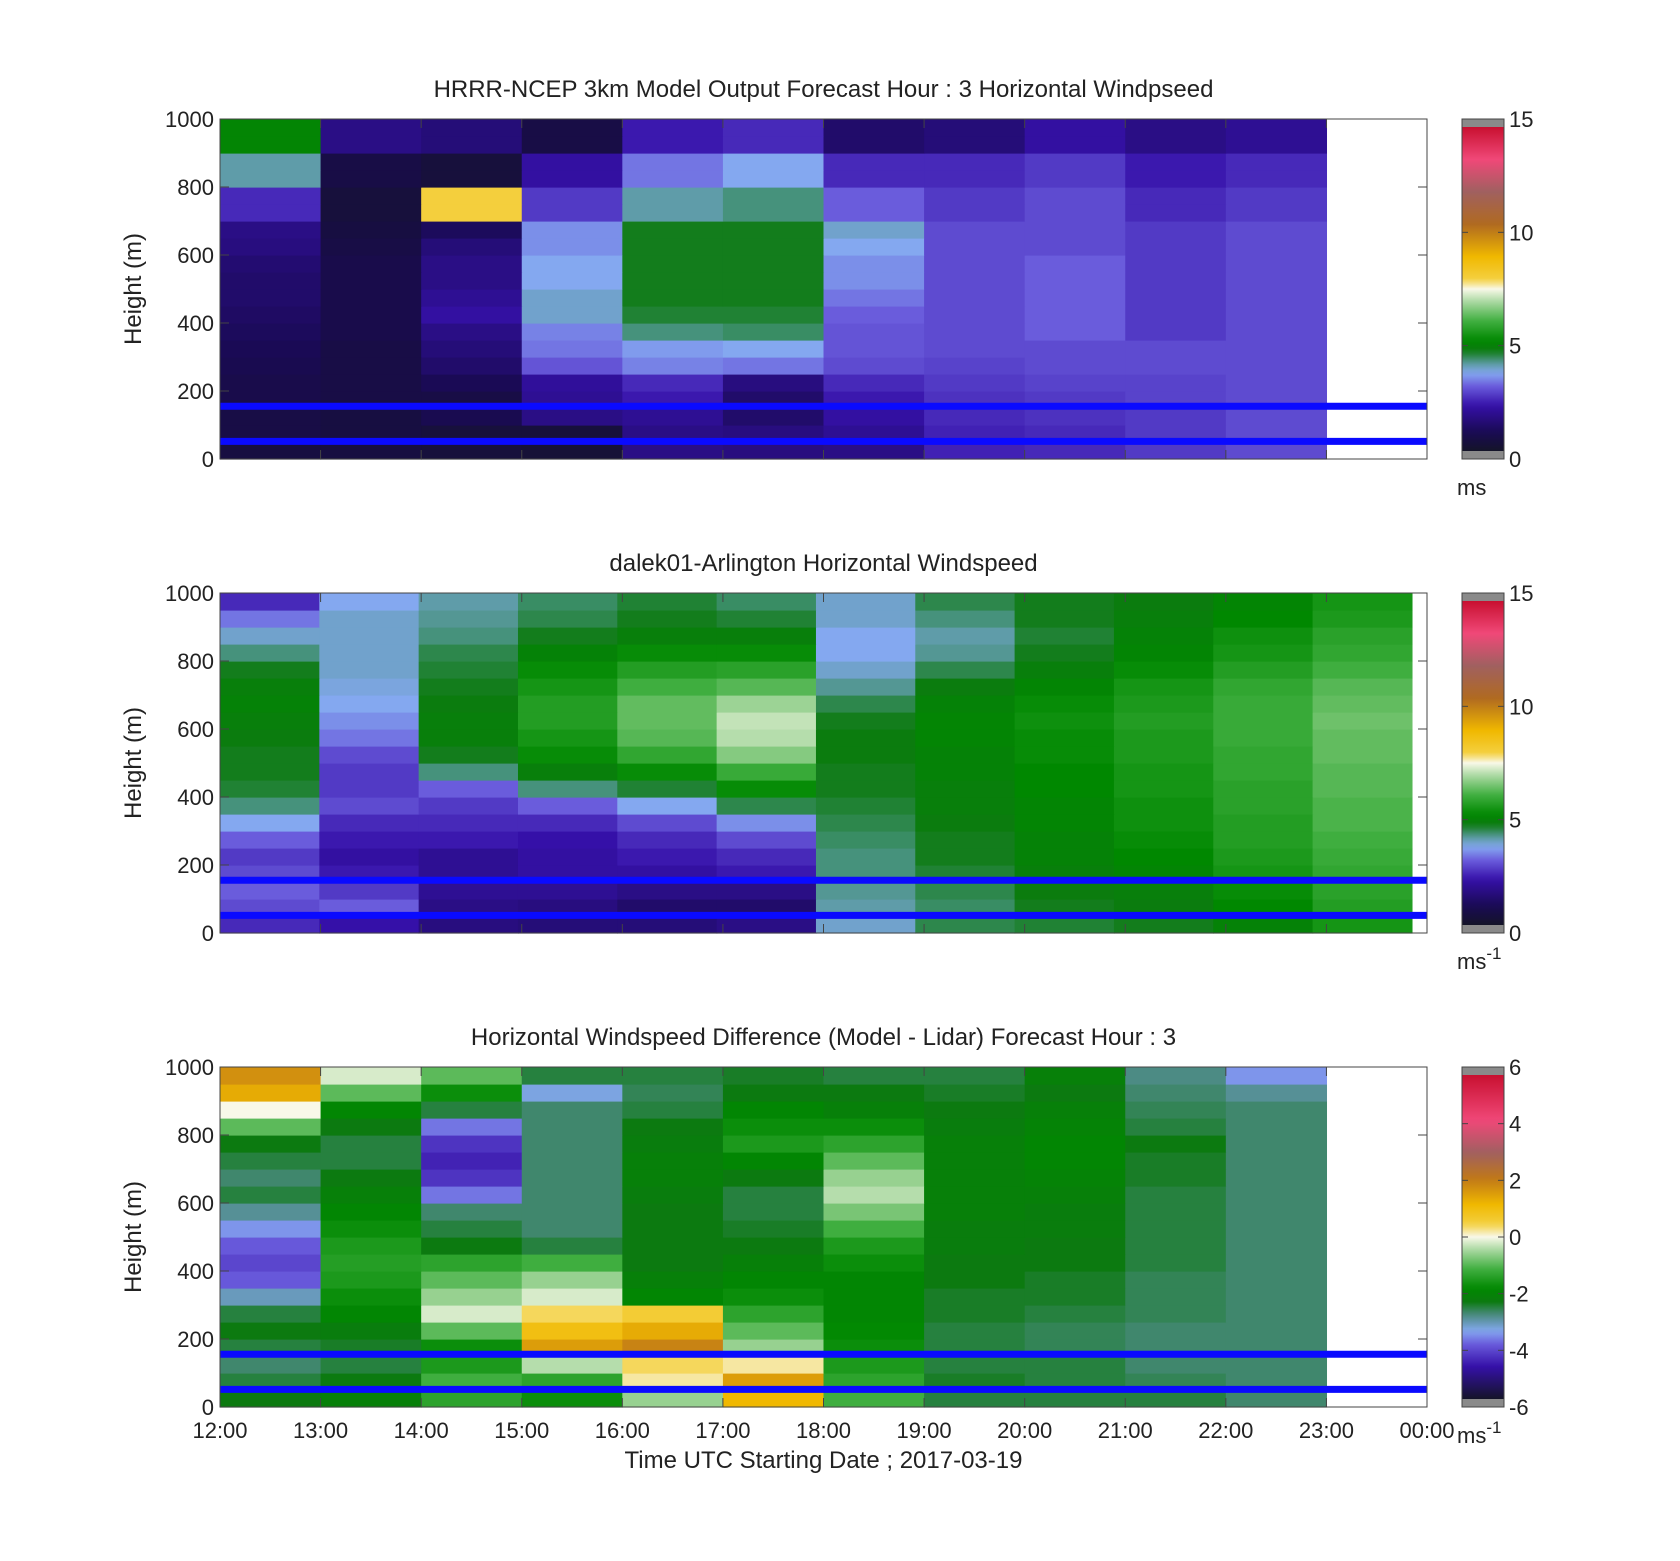  What do you see at coordinates (1515, 459) in the screenshot?
I see `colorbar-tick-label: 0` at bounding box center [1515, 459].